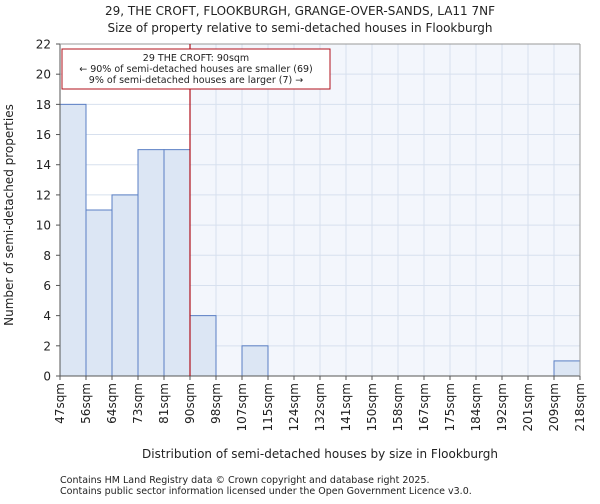 Image resolution: width=600 pixels, height=504 pixels. What do you see at coordinates (320, 407) in the screenshot?
I see `x-tick-label-132sqm: 132sqm` at bounding box center [320, 407].